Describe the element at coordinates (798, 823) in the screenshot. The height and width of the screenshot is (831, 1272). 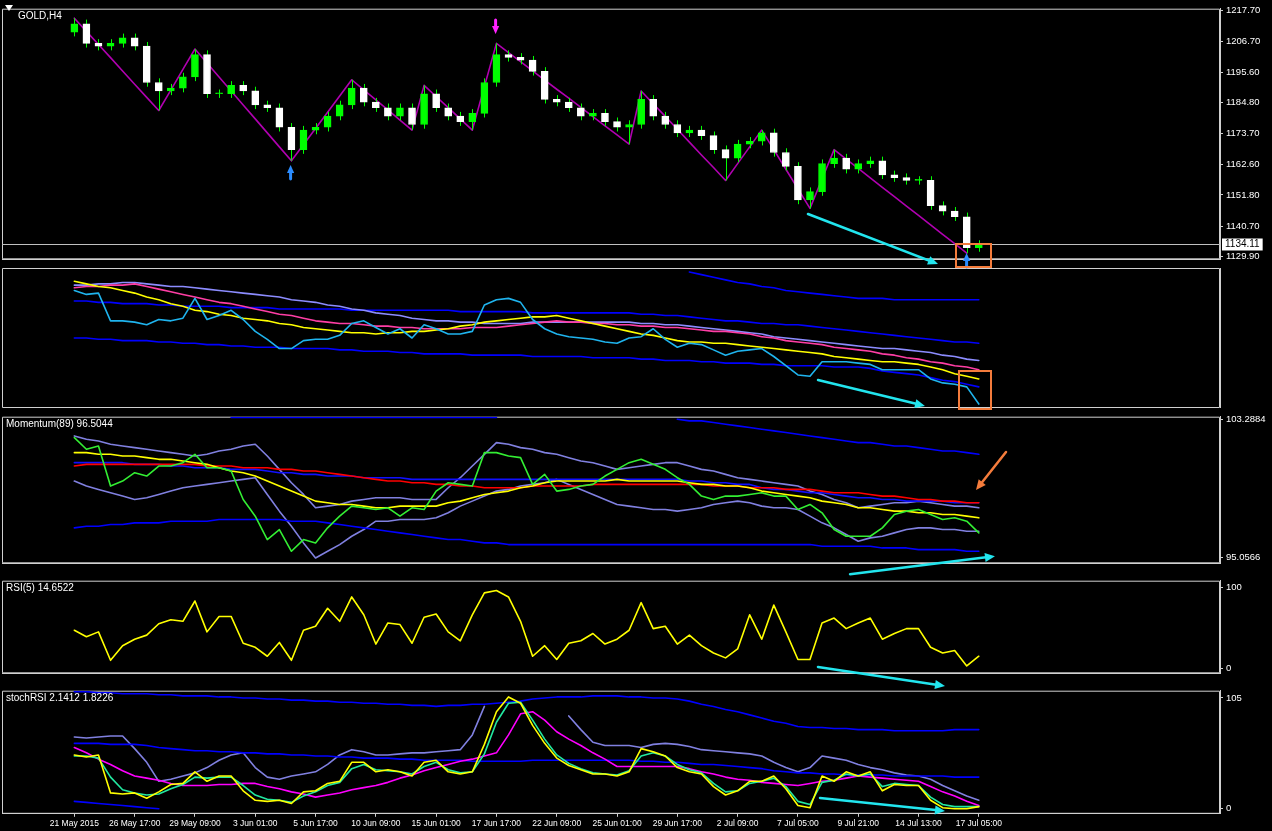
I see `x-tick-label: 7 Jul 05:00` at that location.